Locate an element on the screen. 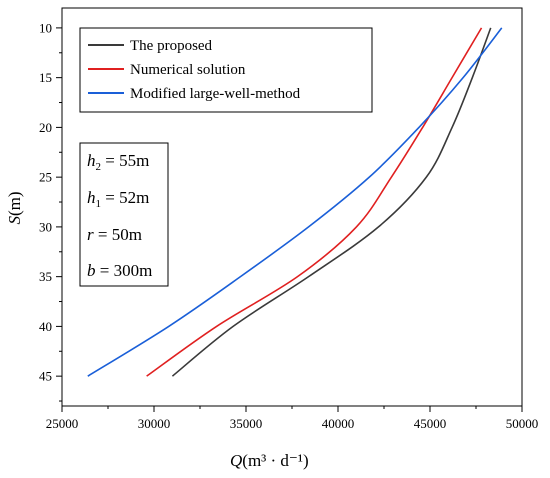 The height and width of the screenshot is (478, 550). parameter-box-frame is located at coordinates (124, 214).